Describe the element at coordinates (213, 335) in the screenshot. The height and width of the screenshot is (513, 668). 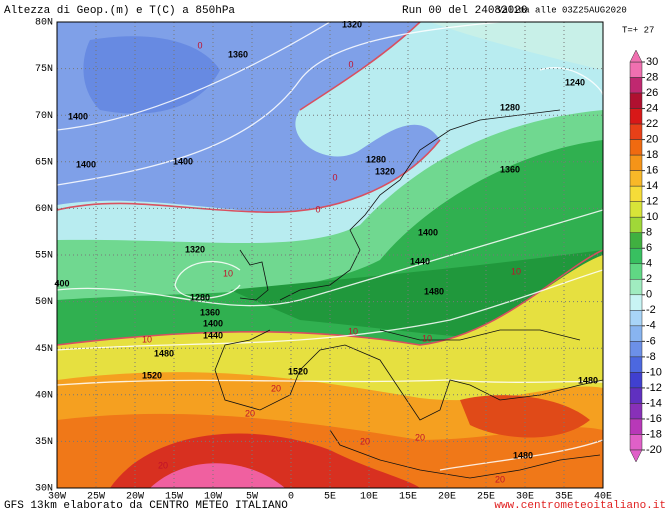
I see `geopotential-label: 1440` at that location.